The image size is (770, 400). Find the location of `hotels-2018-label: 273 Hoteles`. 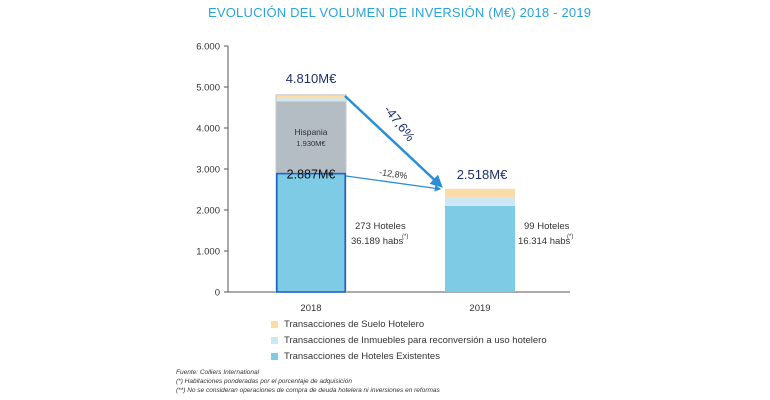

hotels-2018-label: 273 Hoteles is located at coordinates (380, 226).